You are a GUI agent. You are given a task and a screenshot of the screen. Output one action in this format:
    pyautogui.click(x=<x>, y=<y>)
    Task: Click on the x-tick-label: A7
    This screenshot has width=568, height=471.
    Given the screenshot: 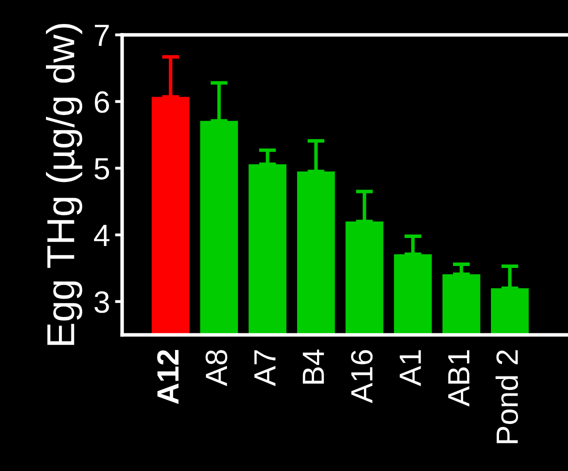 What is the action you would take?
    pyautogui.click(x=265, y=368)
    